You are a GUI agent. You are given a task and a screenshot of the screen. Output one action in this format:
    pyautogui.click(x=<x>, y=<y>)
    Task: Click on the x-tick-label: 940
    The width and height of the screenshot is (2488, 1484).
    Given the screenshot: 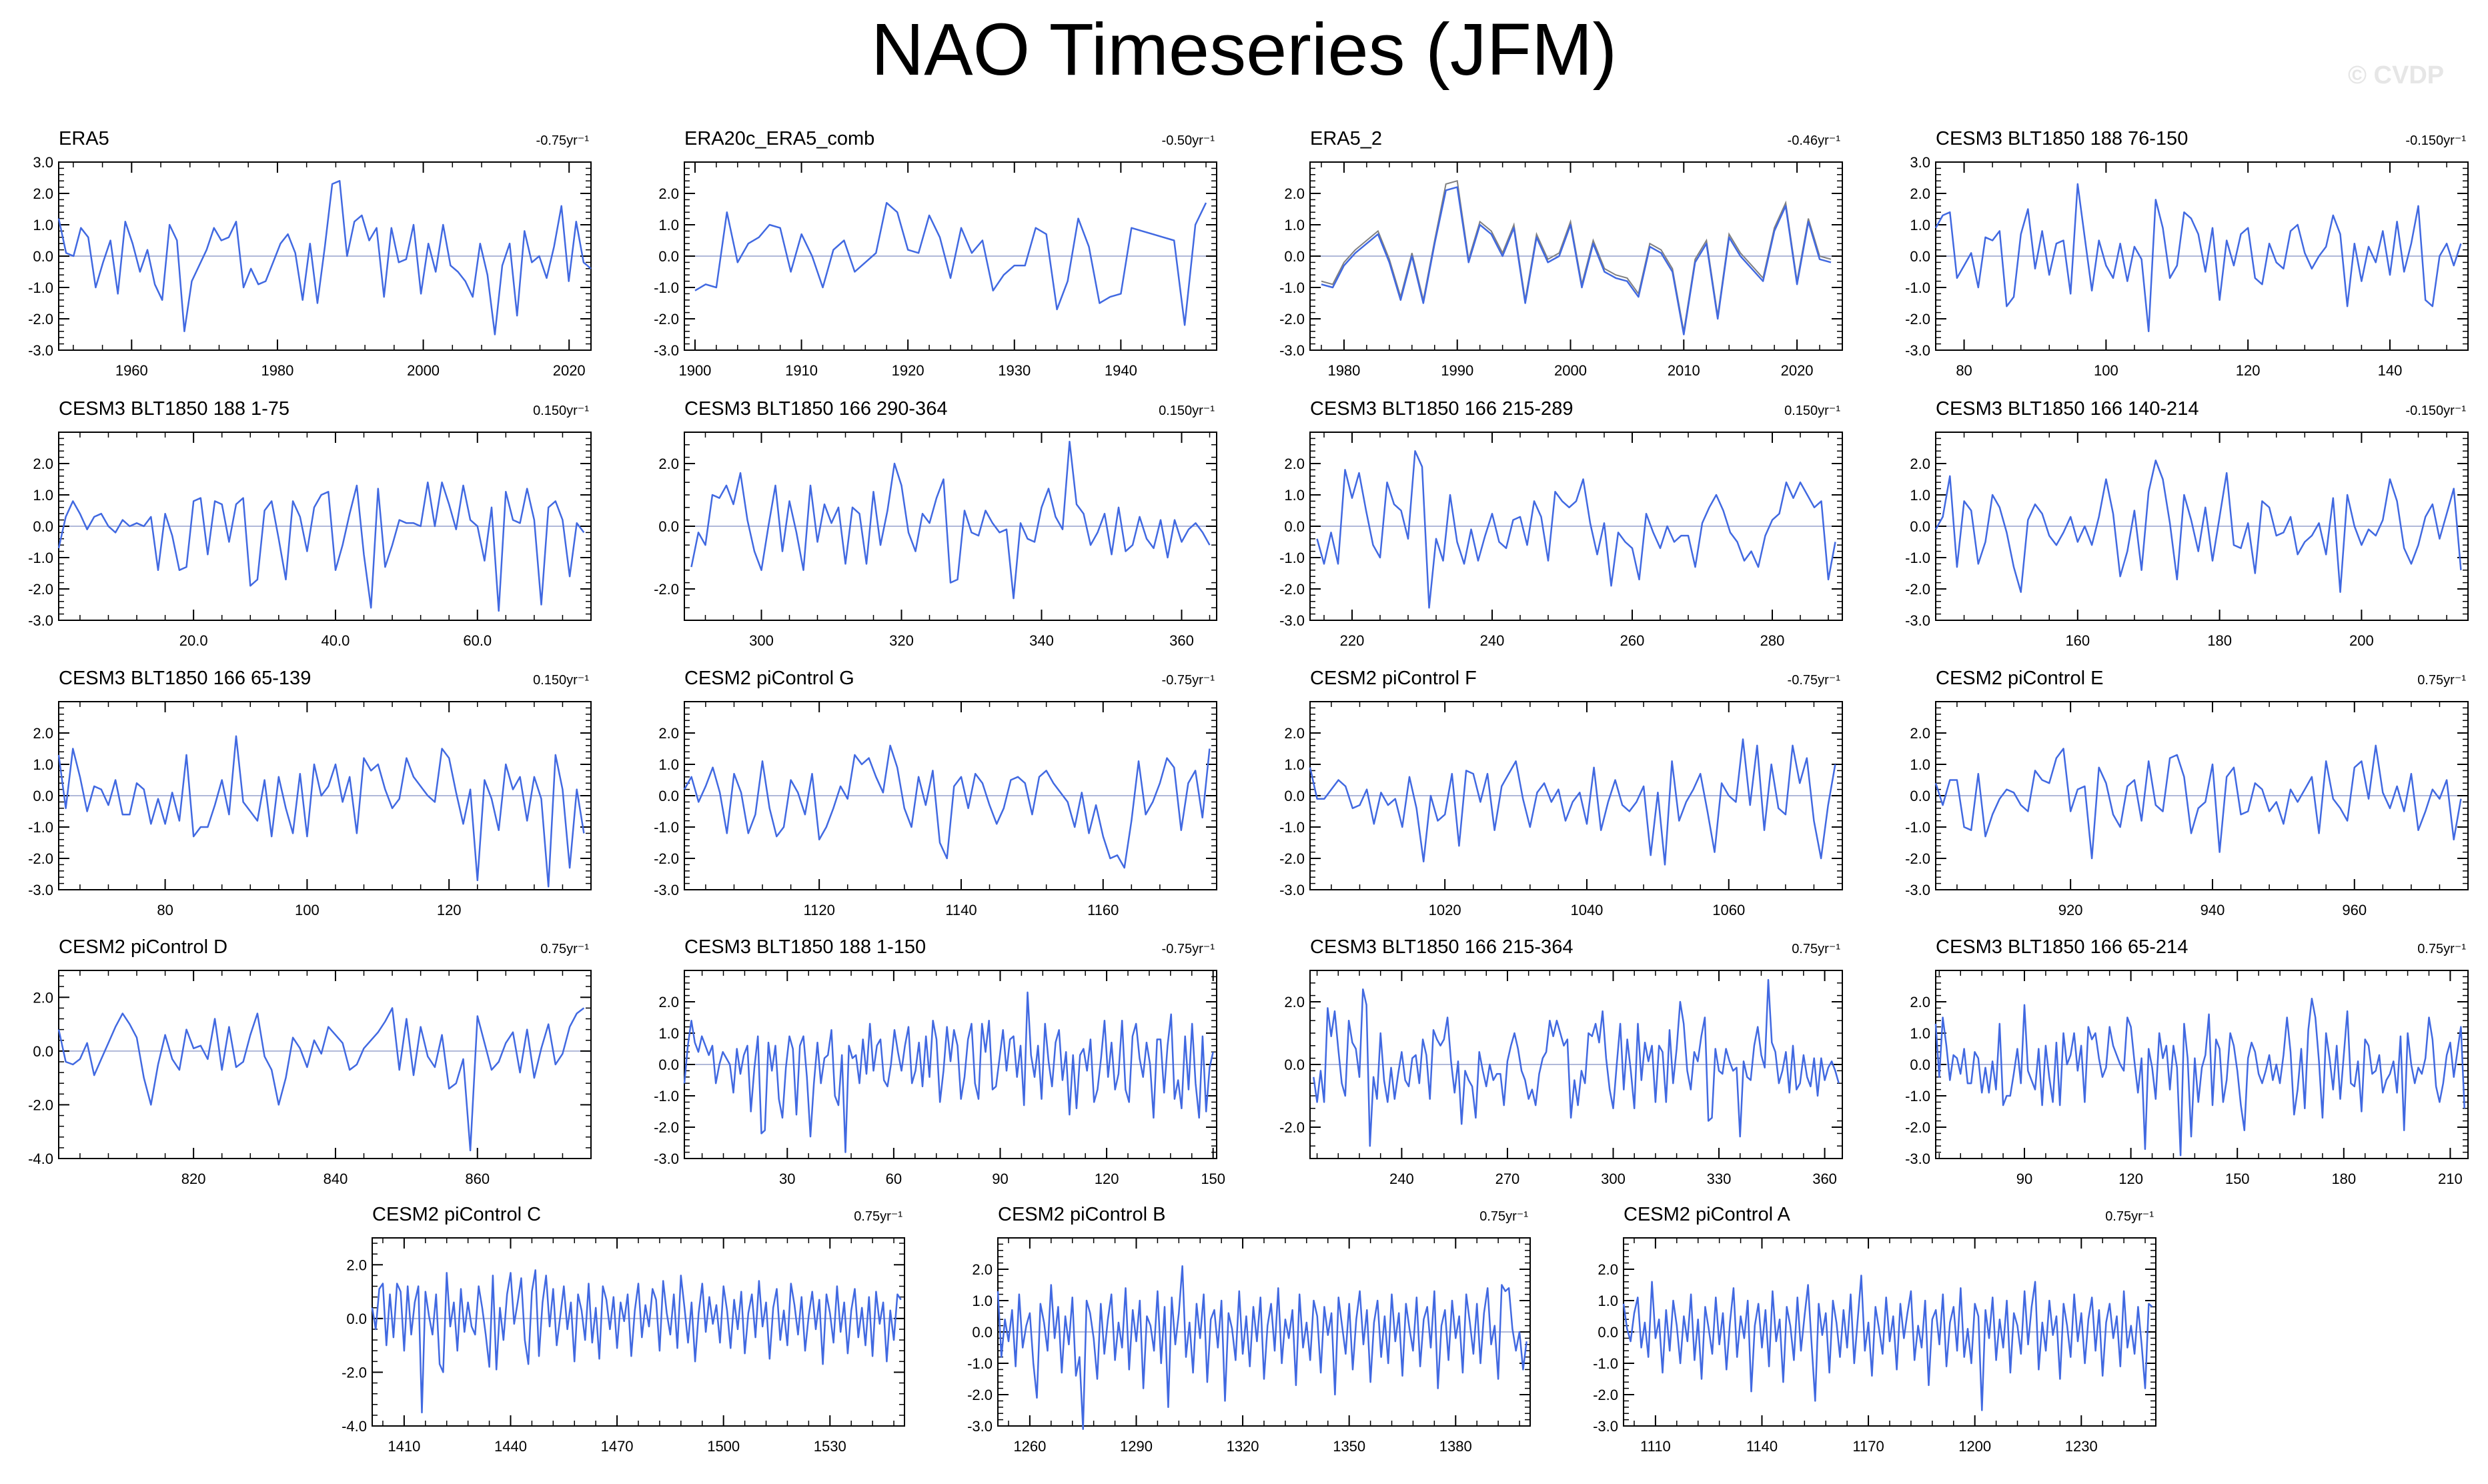 What is the action you would take?
    pyautogui.click(x=2213, y=910)
    